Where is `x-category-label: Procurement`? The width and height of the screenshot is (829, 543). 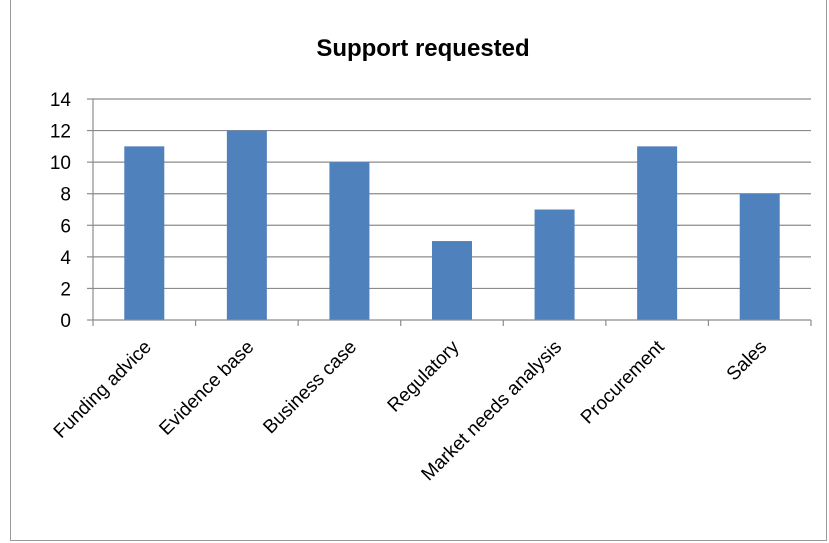
x-category-label: Procurement is located at coordinates (623, 382).